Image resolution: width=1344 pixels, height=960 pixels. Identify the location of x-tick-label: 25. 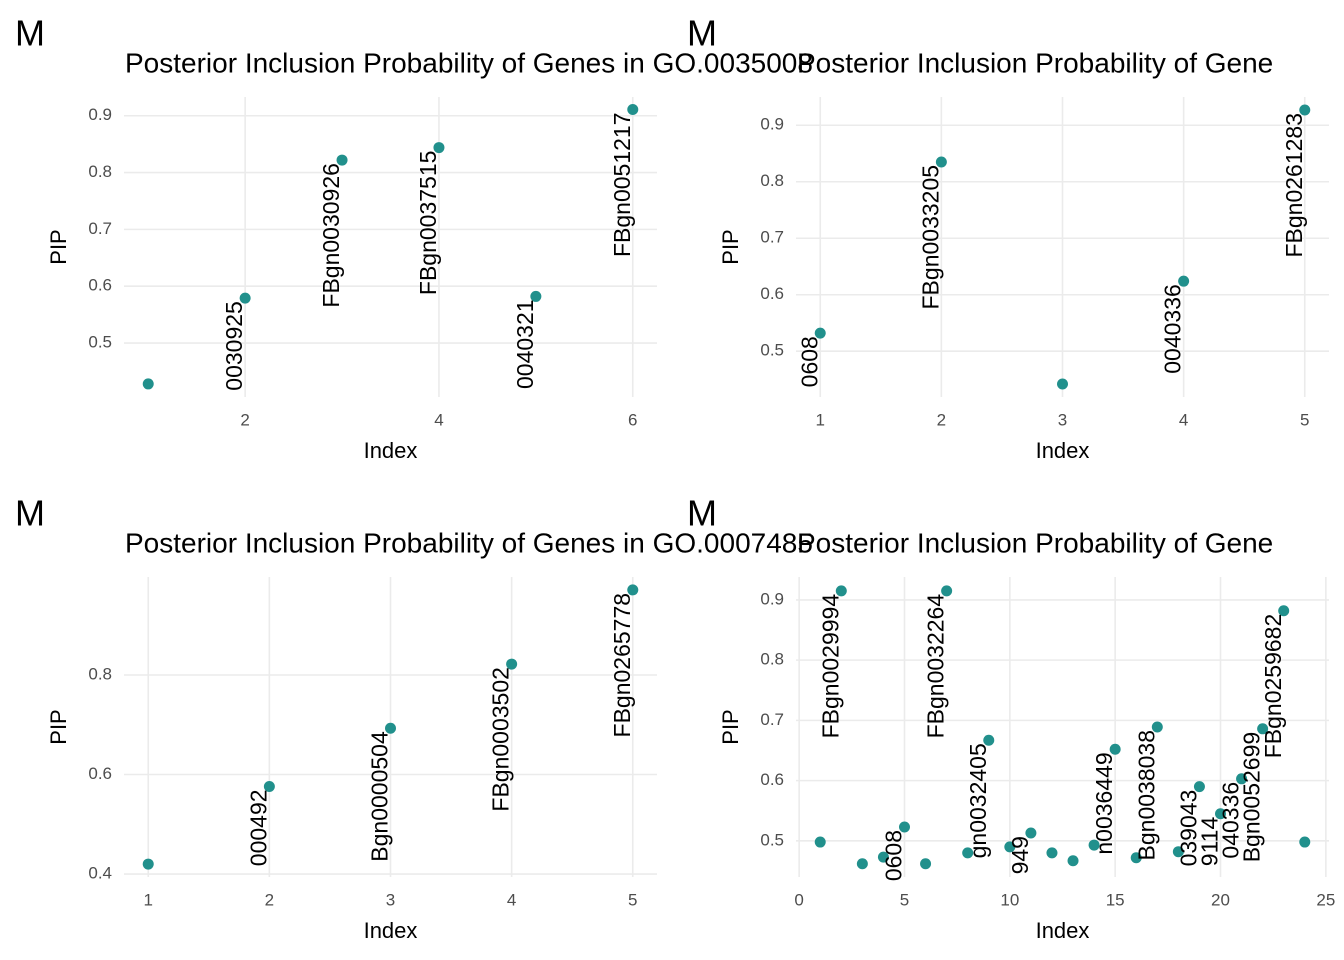
(1325, 899).